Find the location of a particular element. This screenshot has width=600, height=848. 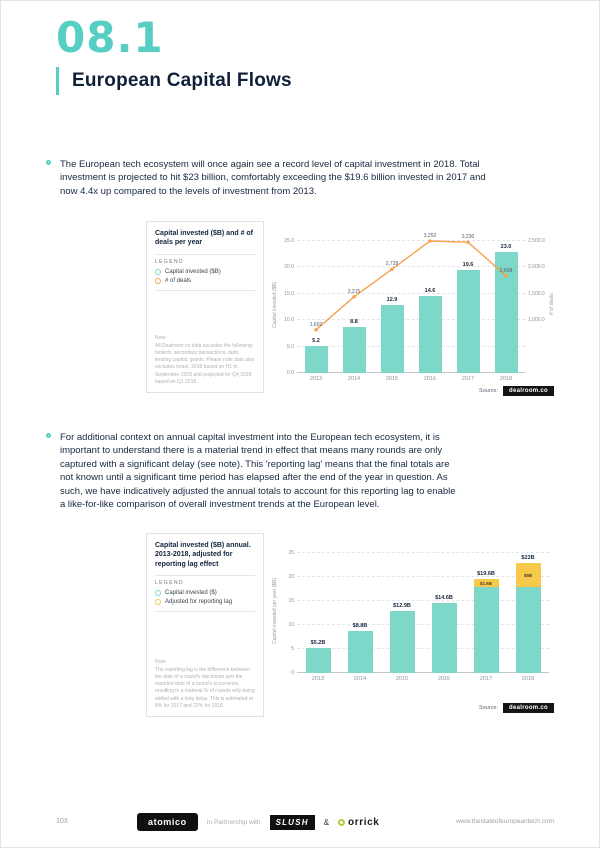

y-axis-tick: 0.0 is located at coordinates (290, 373).